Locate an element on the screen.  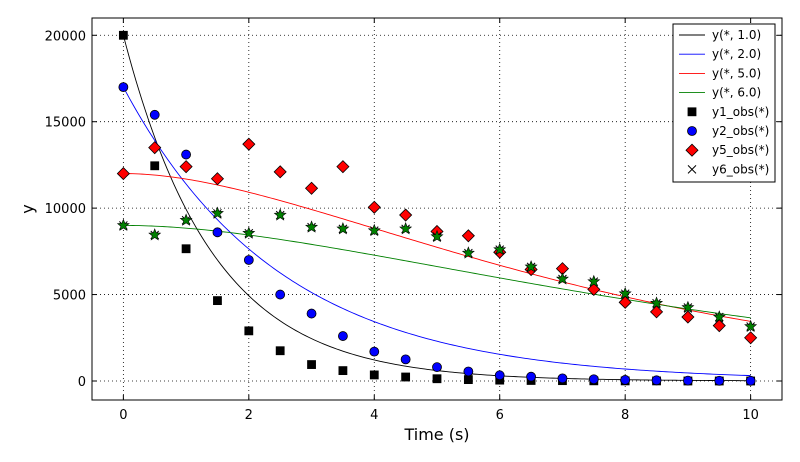
y-tick-label: 0 is located at coordinates (82, 382).